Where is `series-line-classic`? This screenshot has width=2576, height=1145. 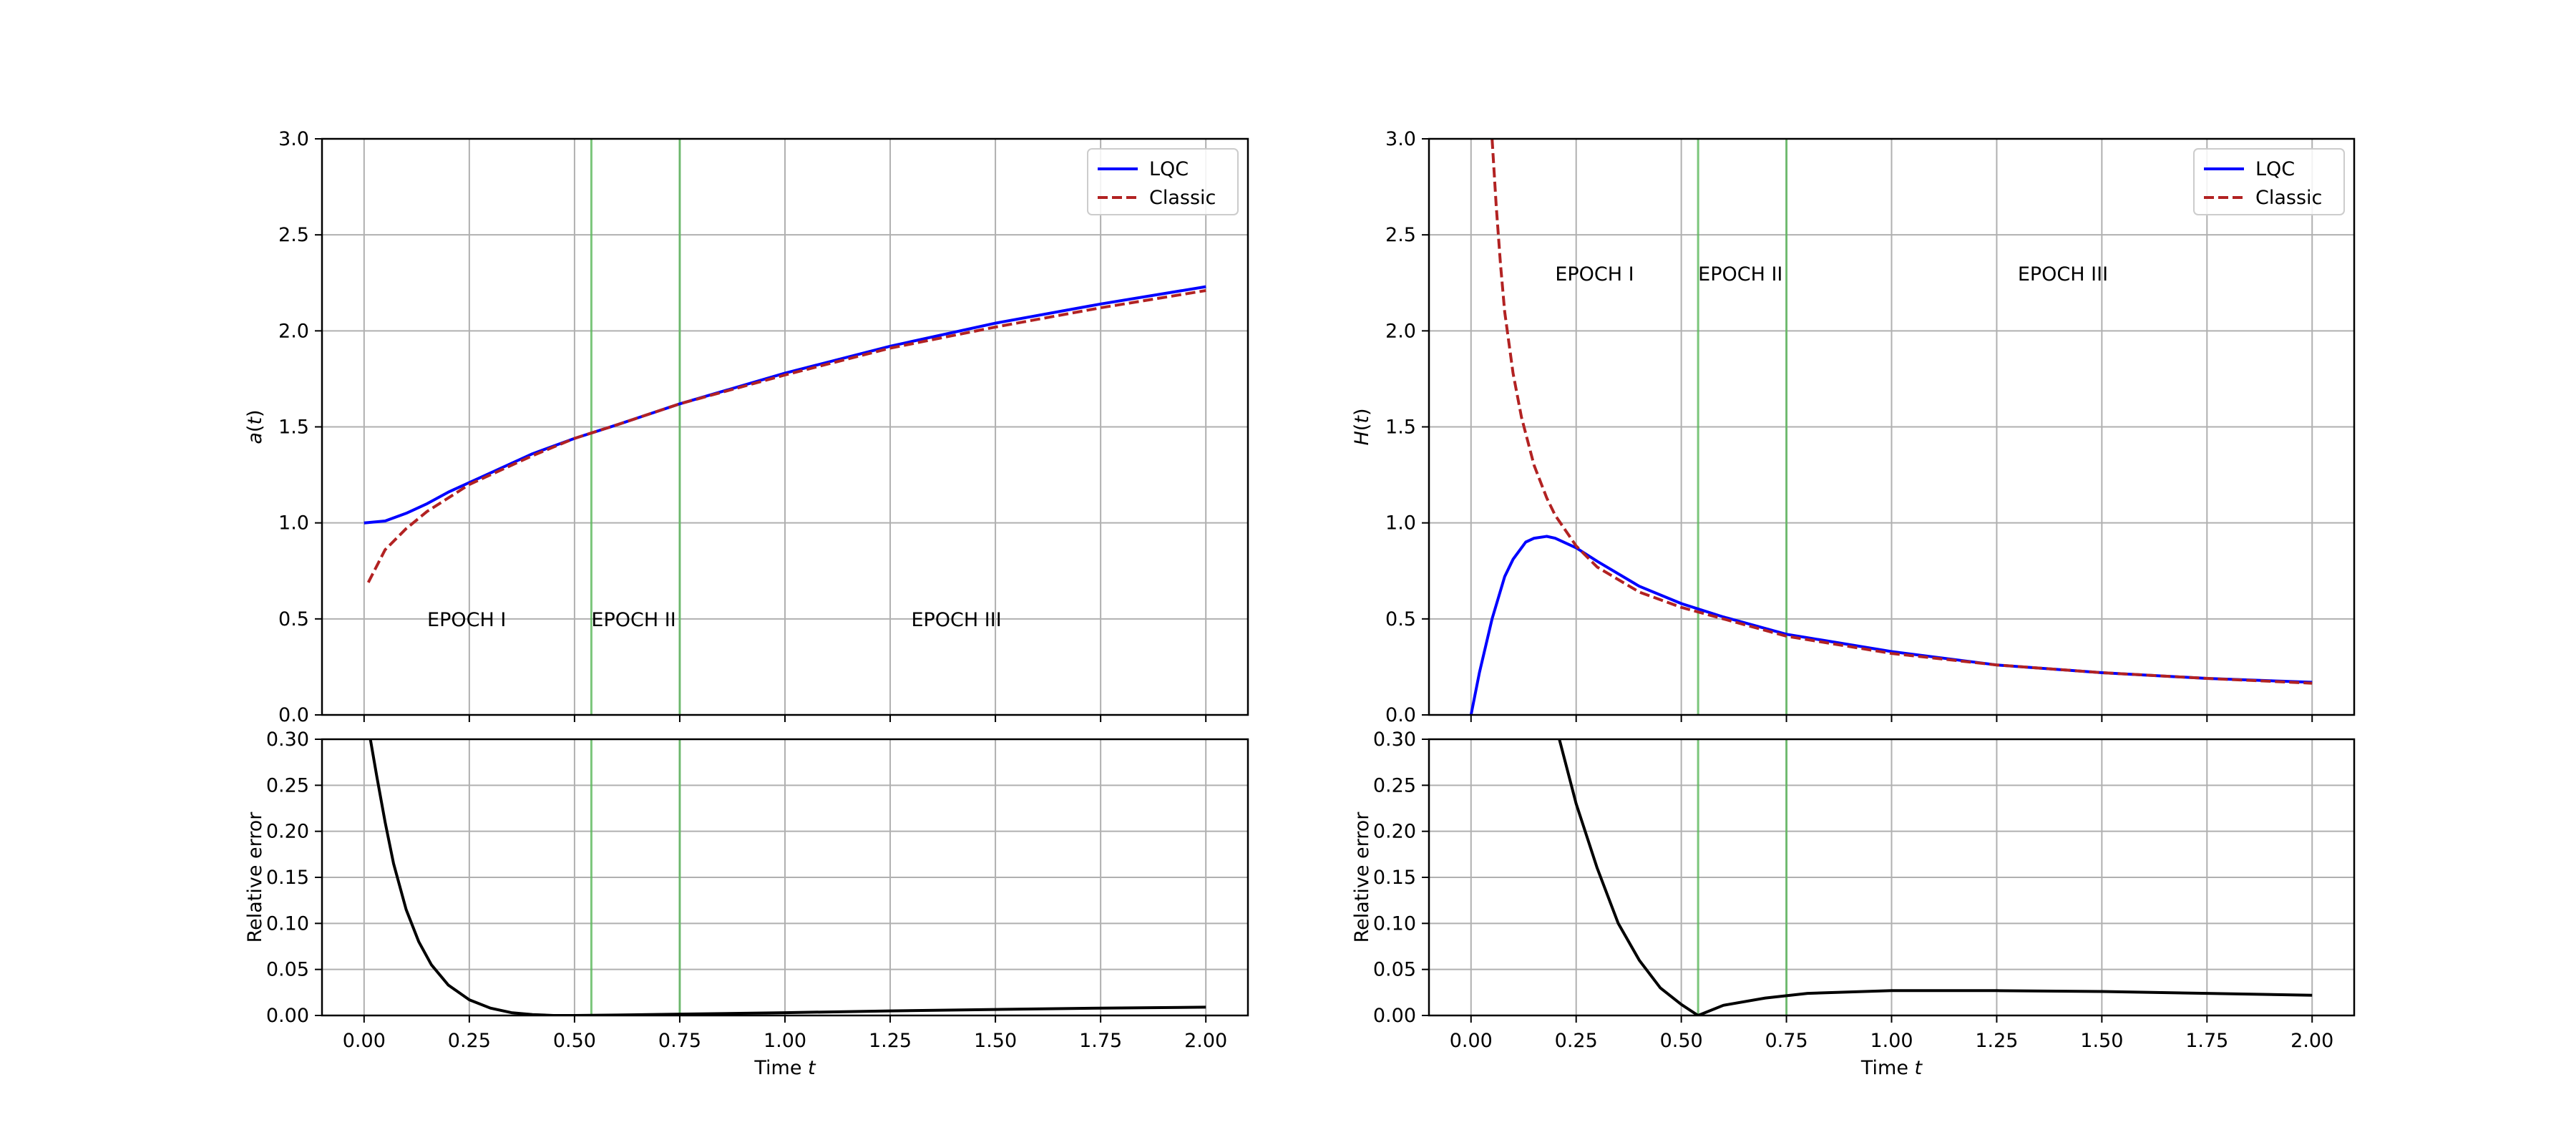 series-line-classic is located at coordinates (786, 436).